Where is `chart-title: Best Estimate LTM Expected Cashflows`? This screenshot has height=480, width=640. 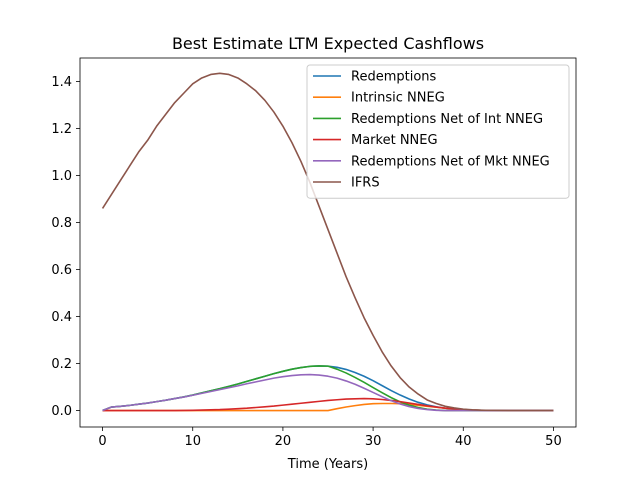 chart-title: Best Estimate LTM Expected Cashflows is located at coordinates (328, 43).